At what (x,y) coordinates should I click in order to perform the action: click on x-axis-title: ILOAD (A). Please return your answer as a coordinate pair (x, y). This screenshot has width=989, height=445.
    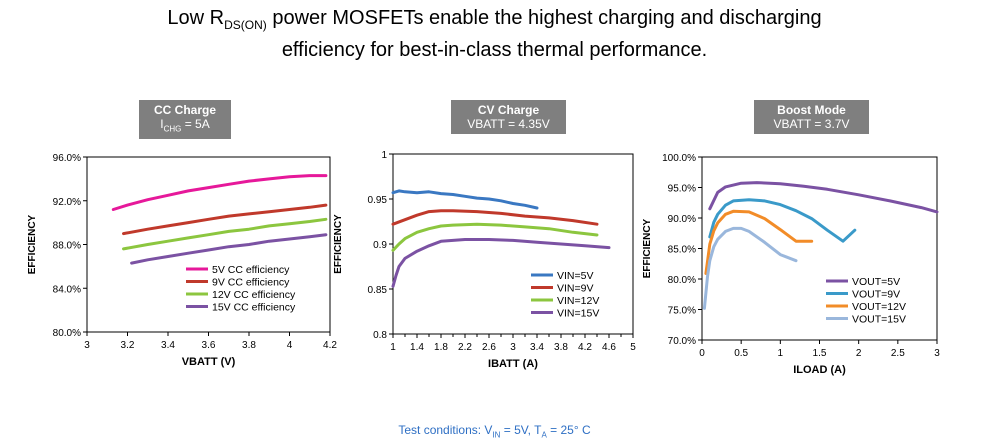
    Looking at the image, I should click on (819, 370).